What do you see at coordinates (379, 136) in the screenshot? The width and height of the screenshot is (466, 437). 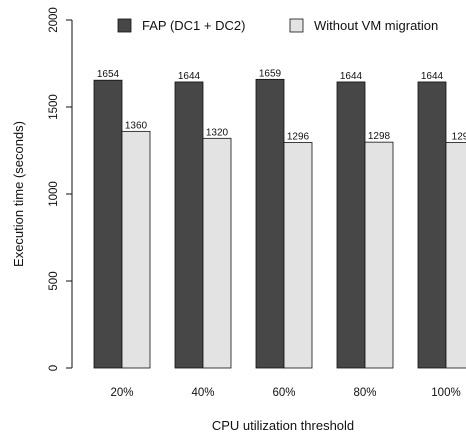 I see `data-label: 1298` at bounding box center [379, 136].